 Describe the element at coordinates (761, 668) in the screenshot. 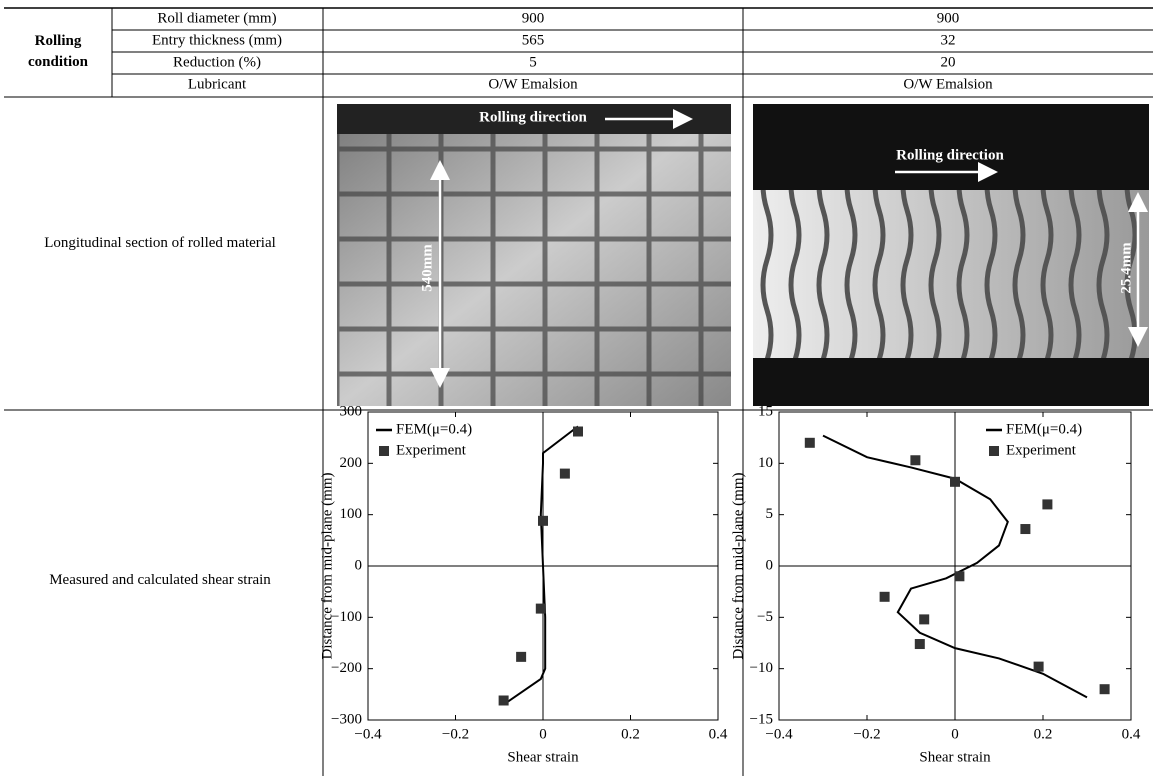

I see `y-tick-label: −10` at that location.